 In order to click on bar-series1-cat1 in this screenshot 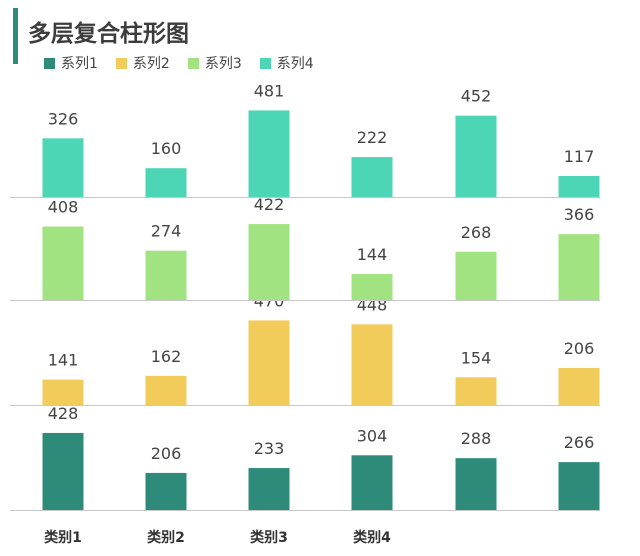, I will do `click(63, 471)`.